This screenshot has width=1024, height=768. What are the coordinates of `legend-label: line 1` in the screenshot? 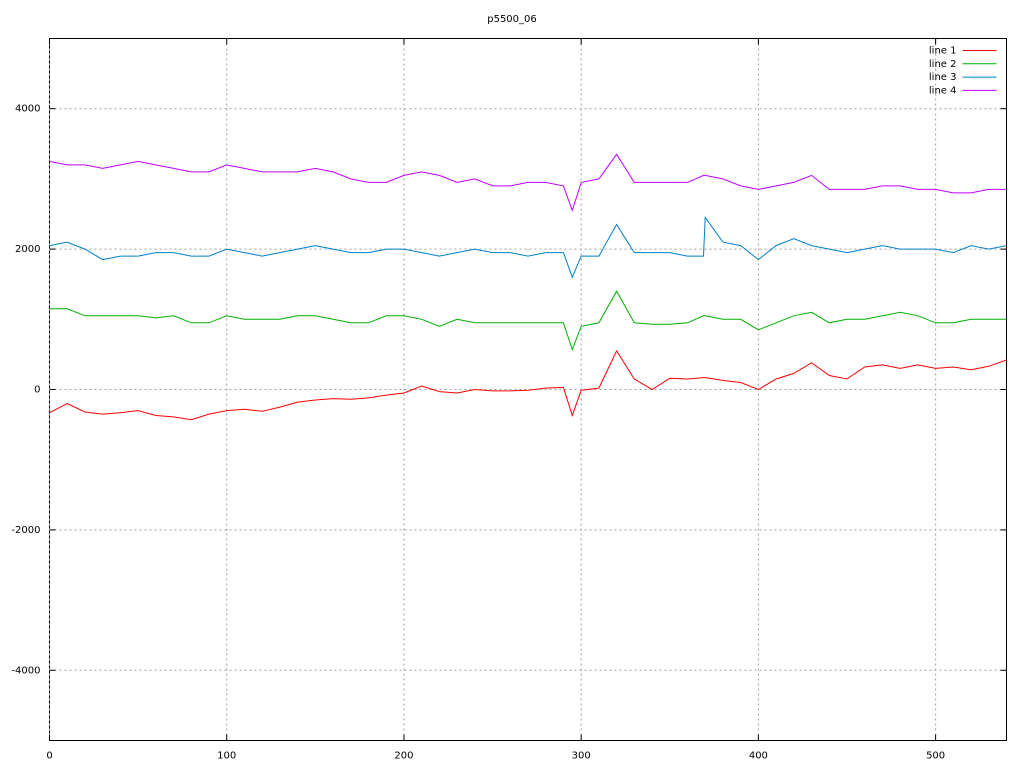 It's located at (943, 51).